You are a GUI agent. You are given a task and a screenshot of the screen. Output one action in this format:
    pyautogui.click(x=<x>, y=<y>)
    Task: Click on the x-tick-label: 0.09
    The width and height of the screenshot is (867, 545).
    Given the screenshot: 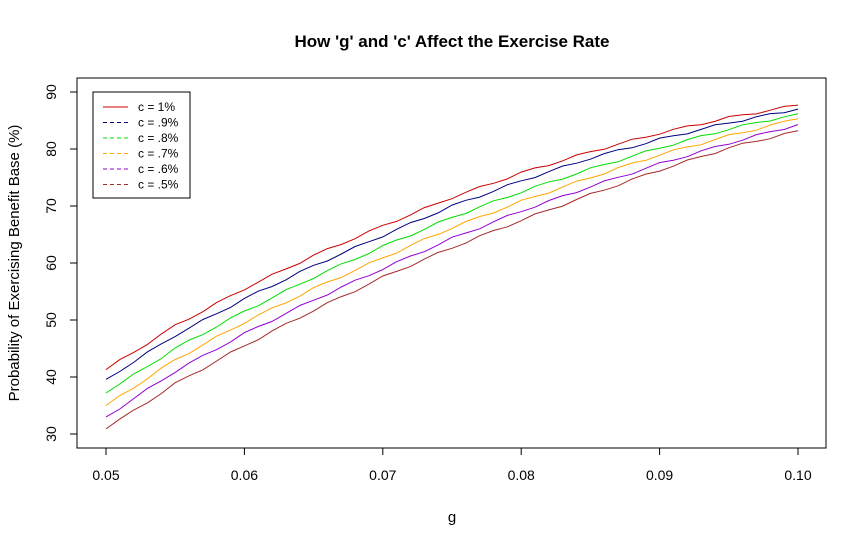 What is the action you would take?
    pyautogui.click(x=659, y=475)
    